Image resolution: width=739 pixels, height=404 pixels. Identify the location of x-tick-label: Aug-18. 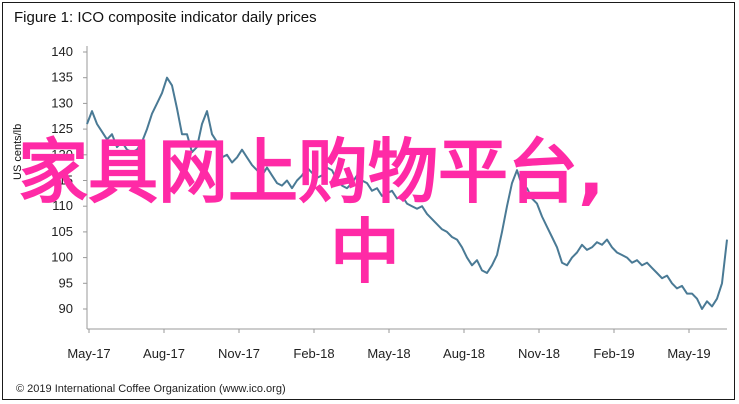
(464, 353).